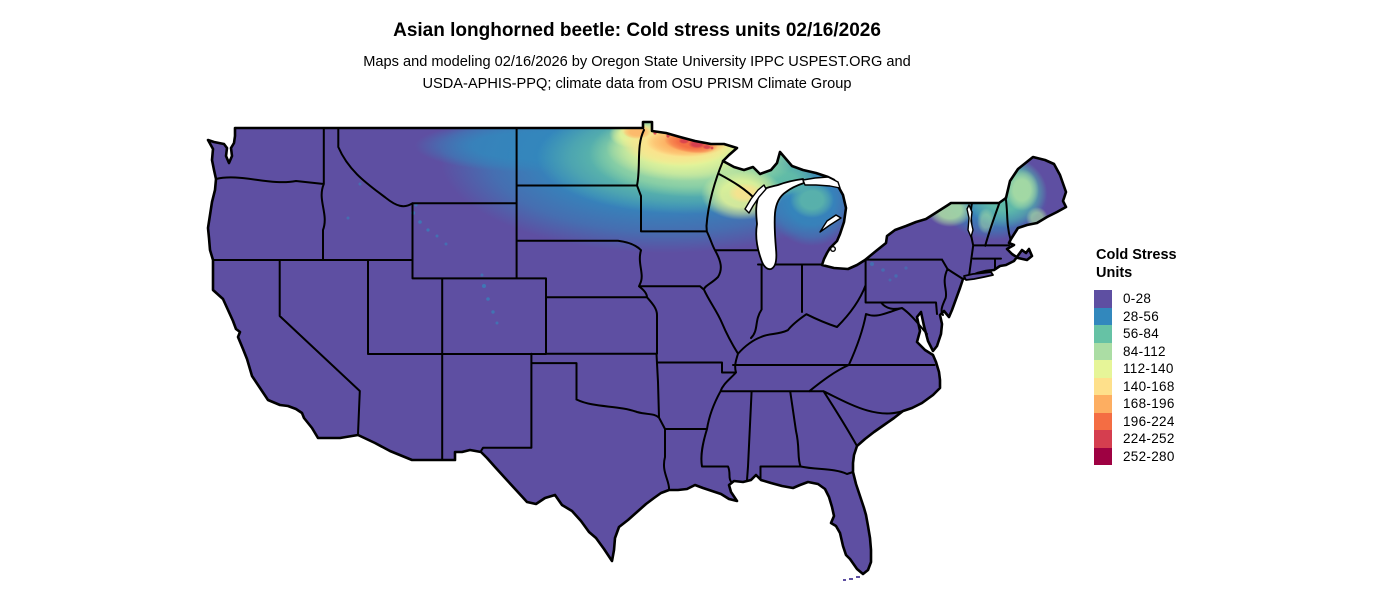  I want to click on legend-label: 112-140, so click(1148, 368).